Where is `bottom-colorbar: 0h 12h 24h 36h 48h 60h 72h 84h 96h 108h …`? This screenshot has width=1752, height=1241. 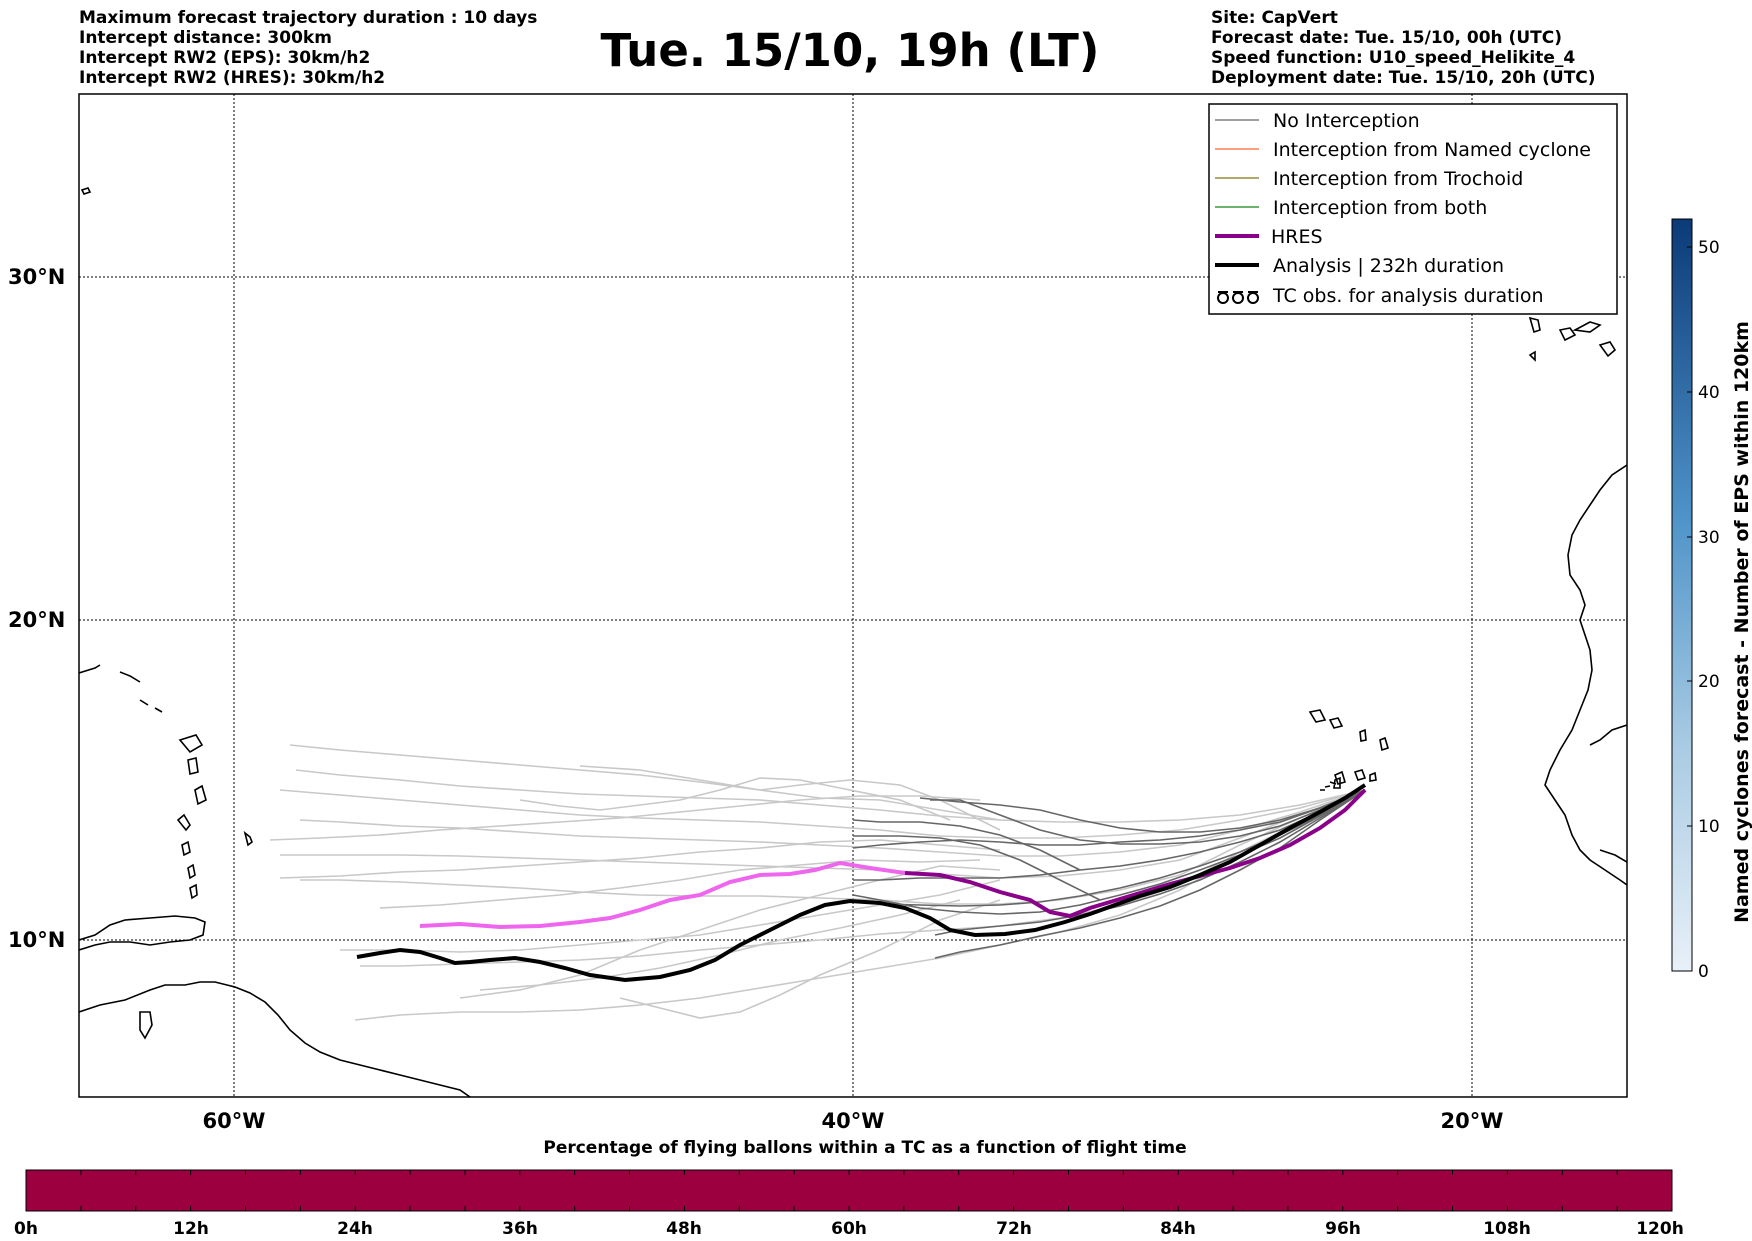
bottom-colorbar: 0h 12h 24h 36h 48h 60h 72h 84h 96h 108h … is located at coordinates (849, 1204).